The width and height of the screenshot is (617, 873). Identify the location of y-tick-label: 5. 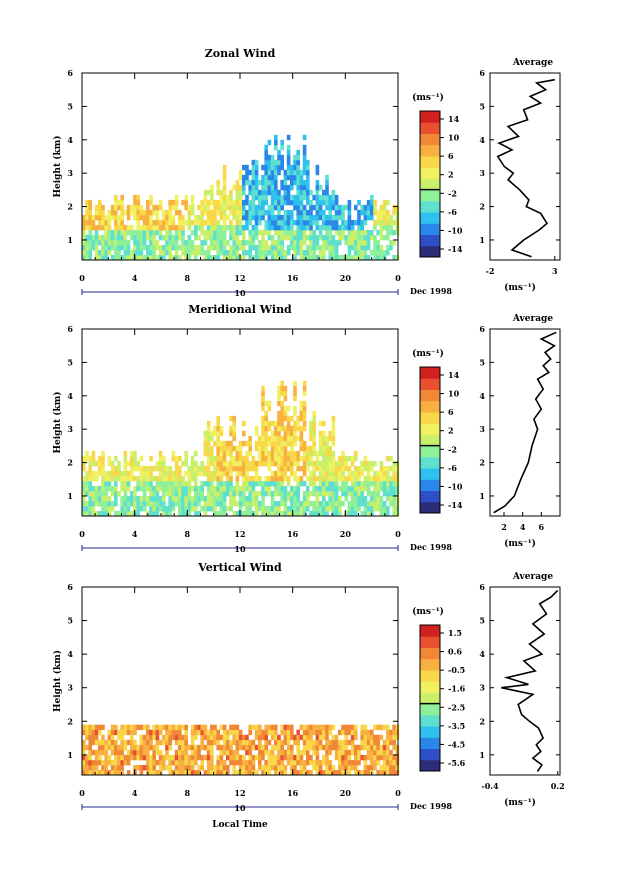
(70, 621).